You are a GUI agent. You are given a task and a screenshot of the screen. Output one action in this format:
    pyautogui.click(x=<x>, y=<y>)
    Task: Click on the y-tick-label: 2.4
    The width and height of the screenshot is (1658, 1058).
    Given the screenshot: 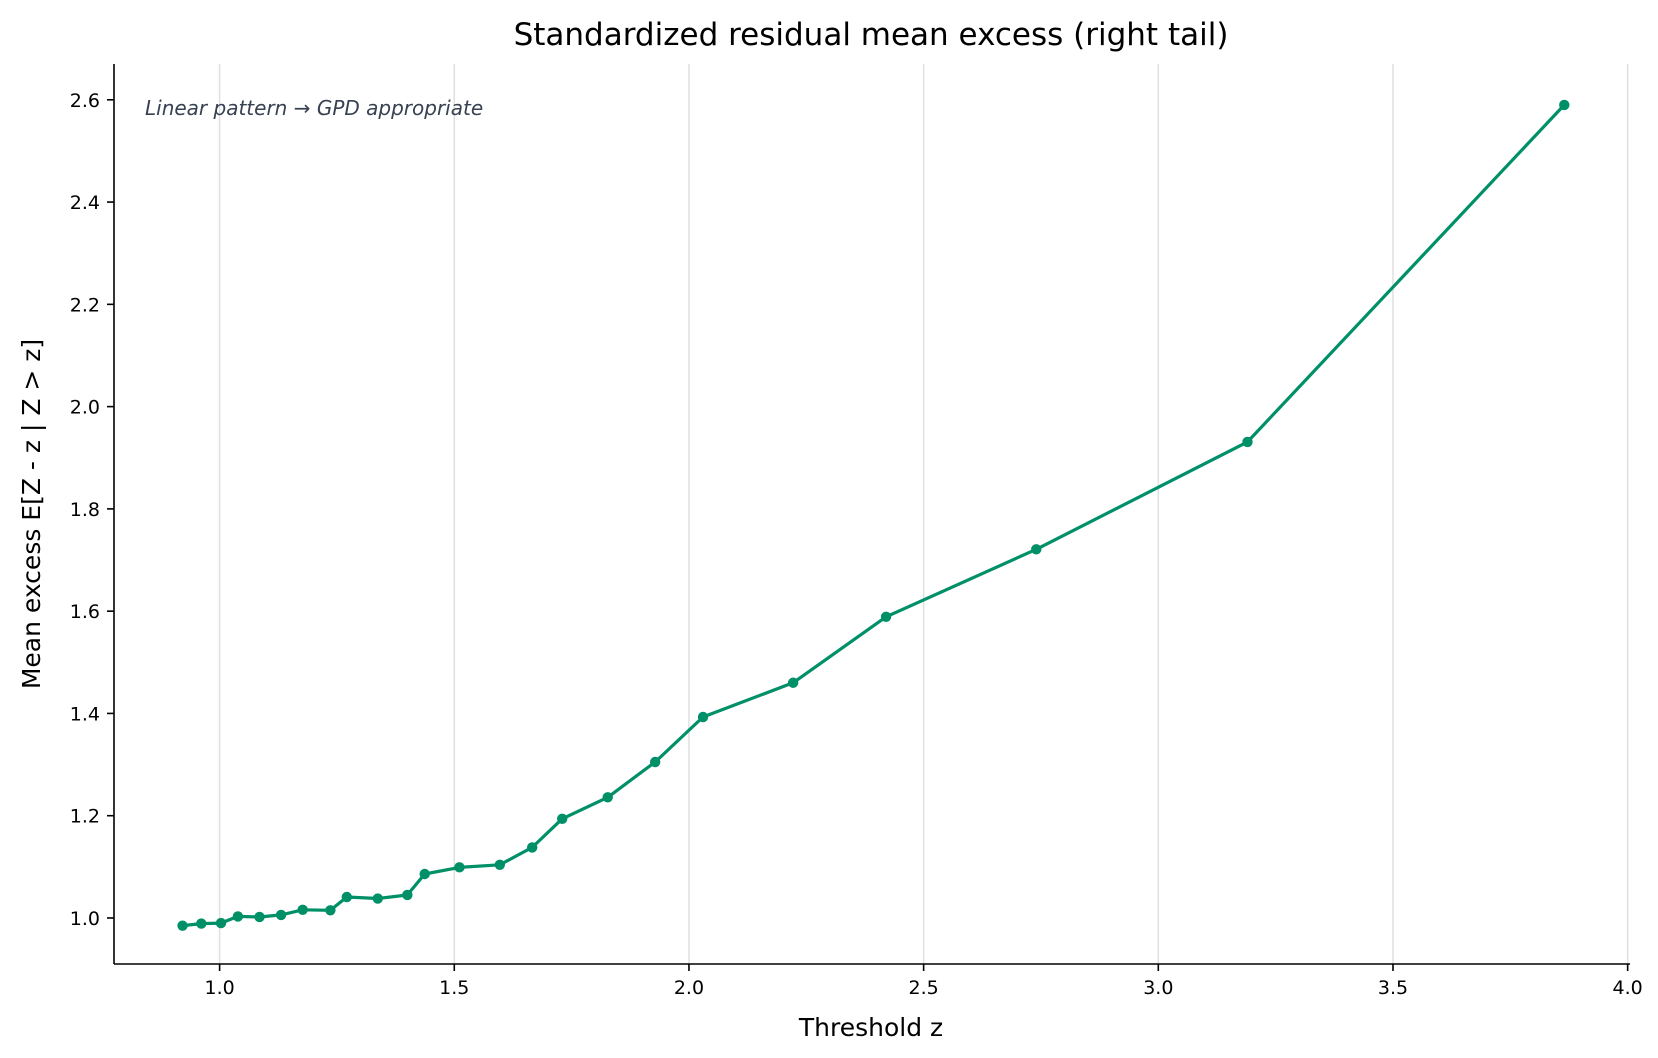 What is the action you would take?
    pyautogui.click(x=85, y=203)
    